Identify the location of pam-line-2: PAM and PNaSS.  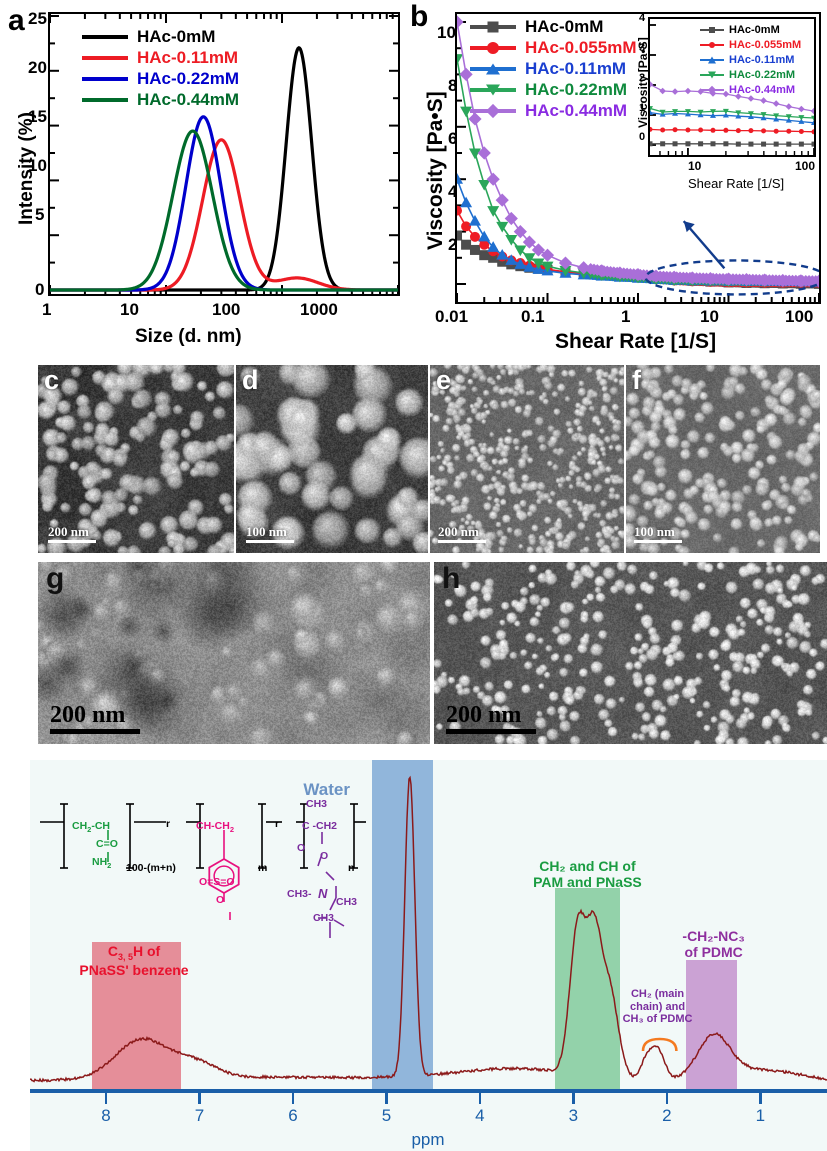
(587, 882).